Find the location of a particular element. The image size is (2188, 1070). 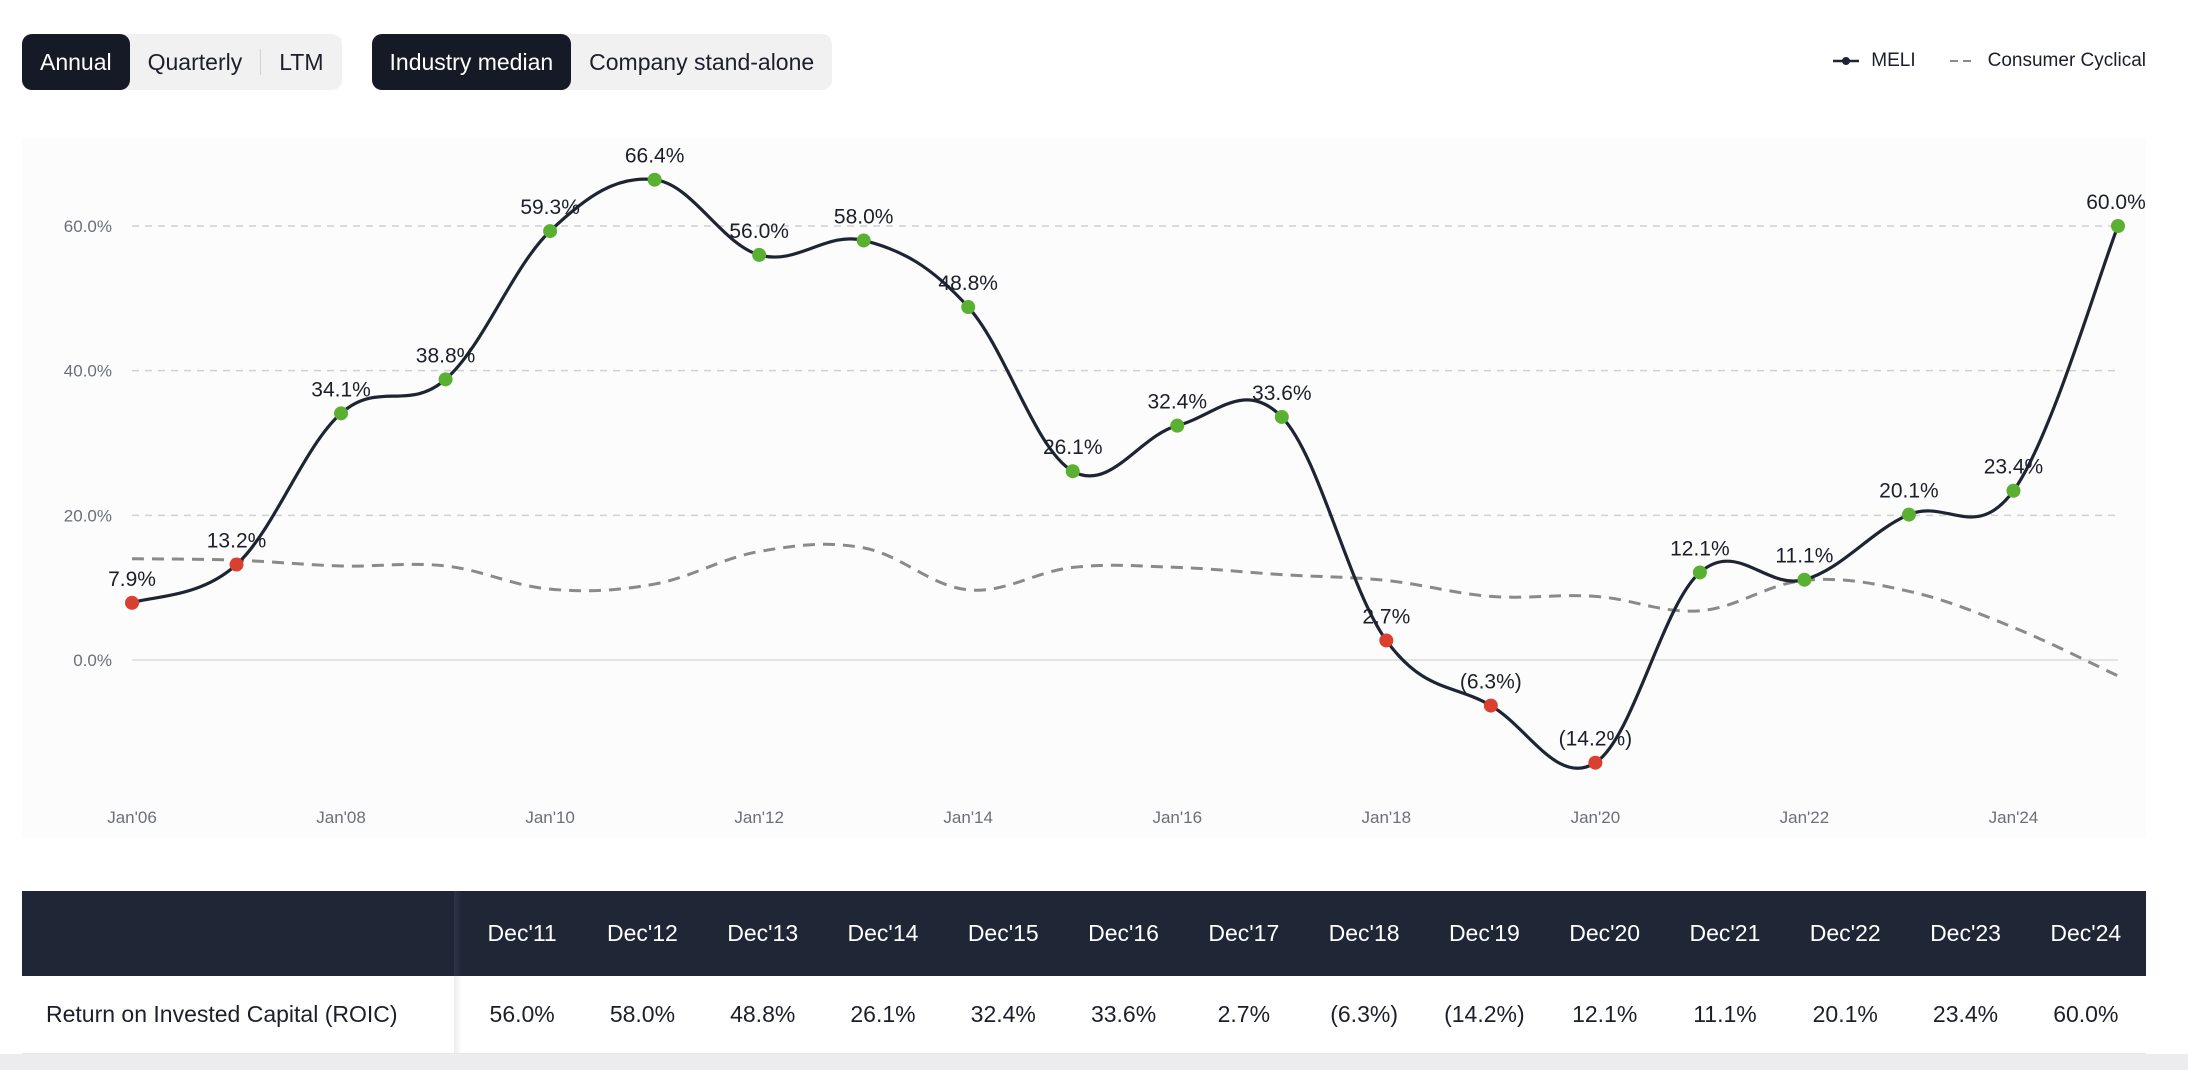

solid-line-marker-icon is located at coordinates (1846, 61).